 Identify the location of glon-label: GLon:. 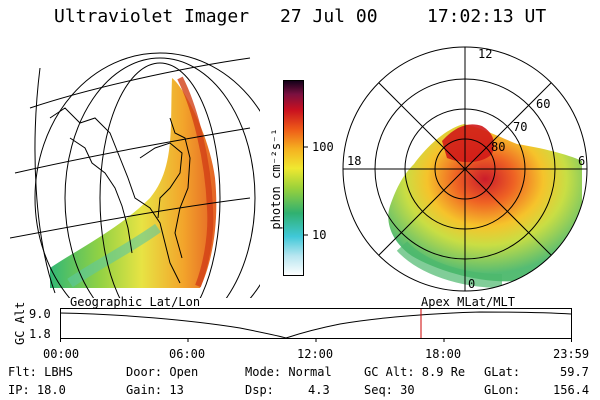
(502, 390).